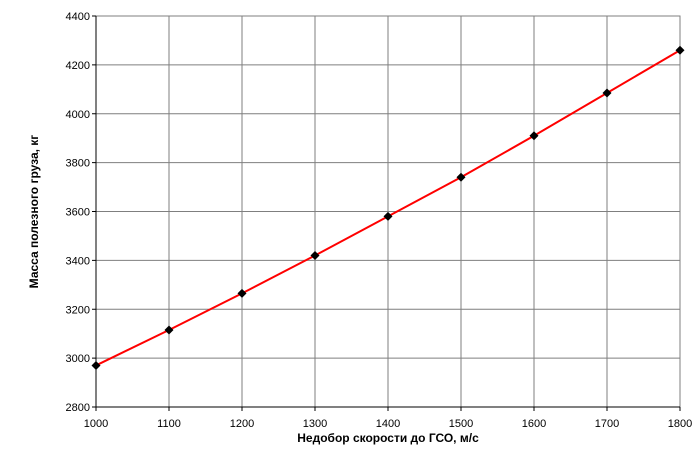  Describe the element at coordinates (78, 261) in the screenshot. I see `y-tick-label: 3400` at that location.